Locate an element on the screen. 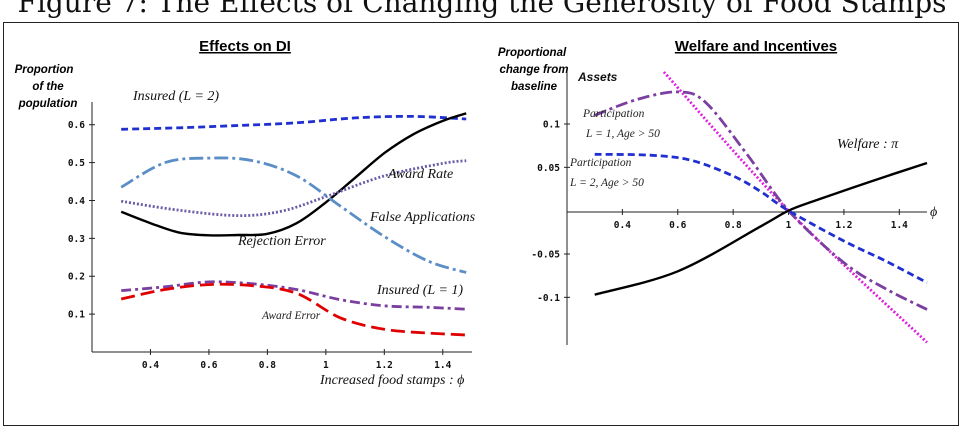 Image resolution: width=964 pixels, height=429 pixels. left-ylabel-line-1: Proportion is located at coordinates (44, 70).